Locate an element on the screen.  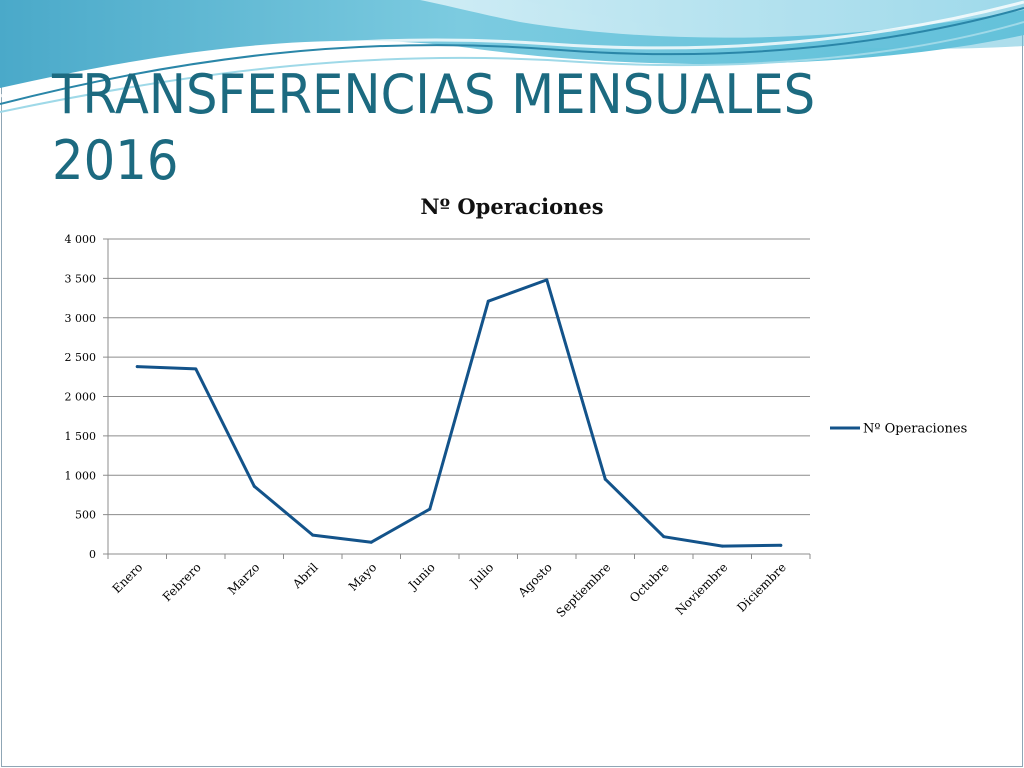
wave-line-white is located at coordinates (512, 49).